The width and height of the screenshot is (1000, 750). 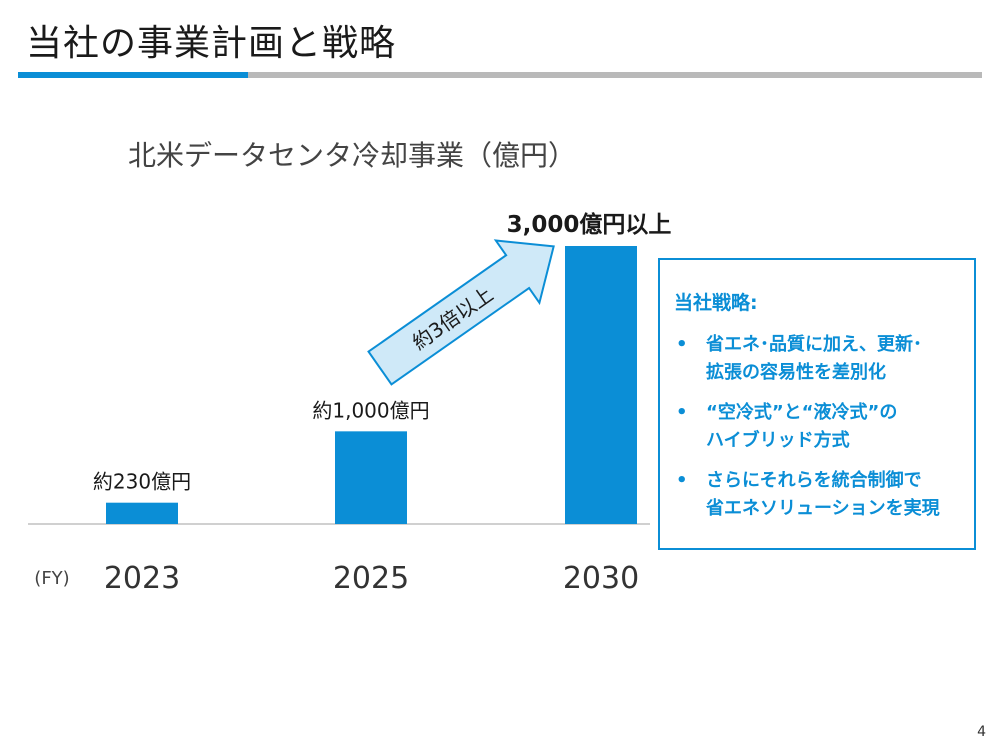 I want to click on growth-arrow: 約3倍以上, so click(x=461, y=312).